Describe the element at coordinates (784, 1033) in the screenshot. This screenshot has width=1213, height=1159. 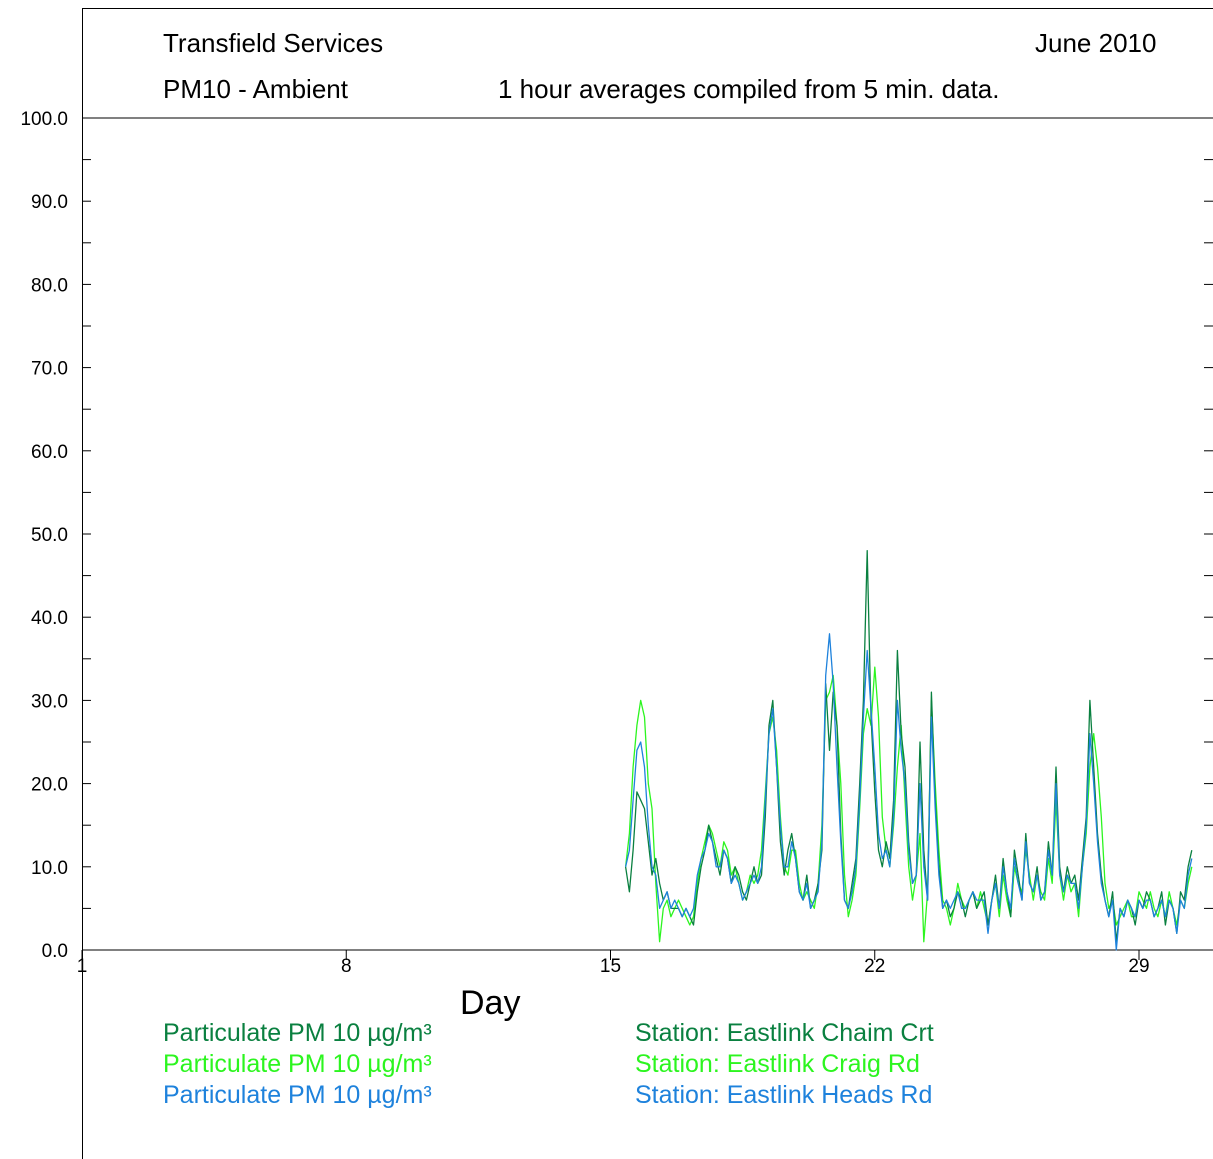
I see `legend-station-1: Station: Eastlink Chaim Crt` at that location.